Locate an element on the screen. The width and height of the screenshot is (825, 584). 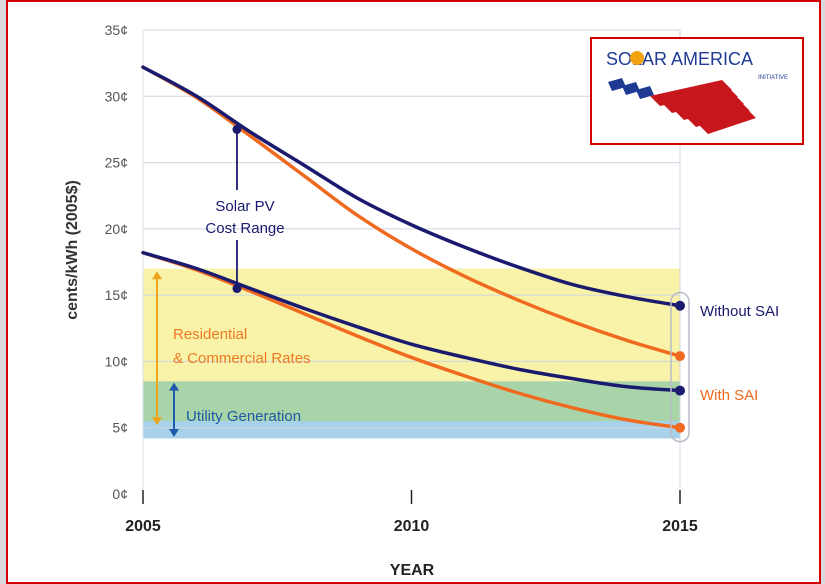
utility-range-arrow-head-top is located at coordinates (174, 386).